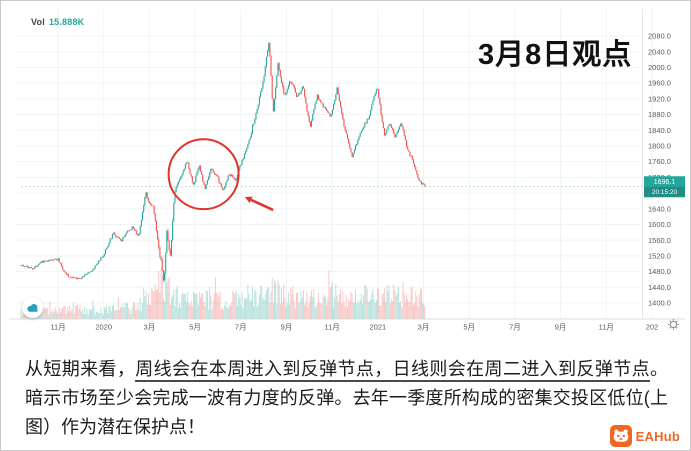  I want to click on volume-layer, so click(223, 293).